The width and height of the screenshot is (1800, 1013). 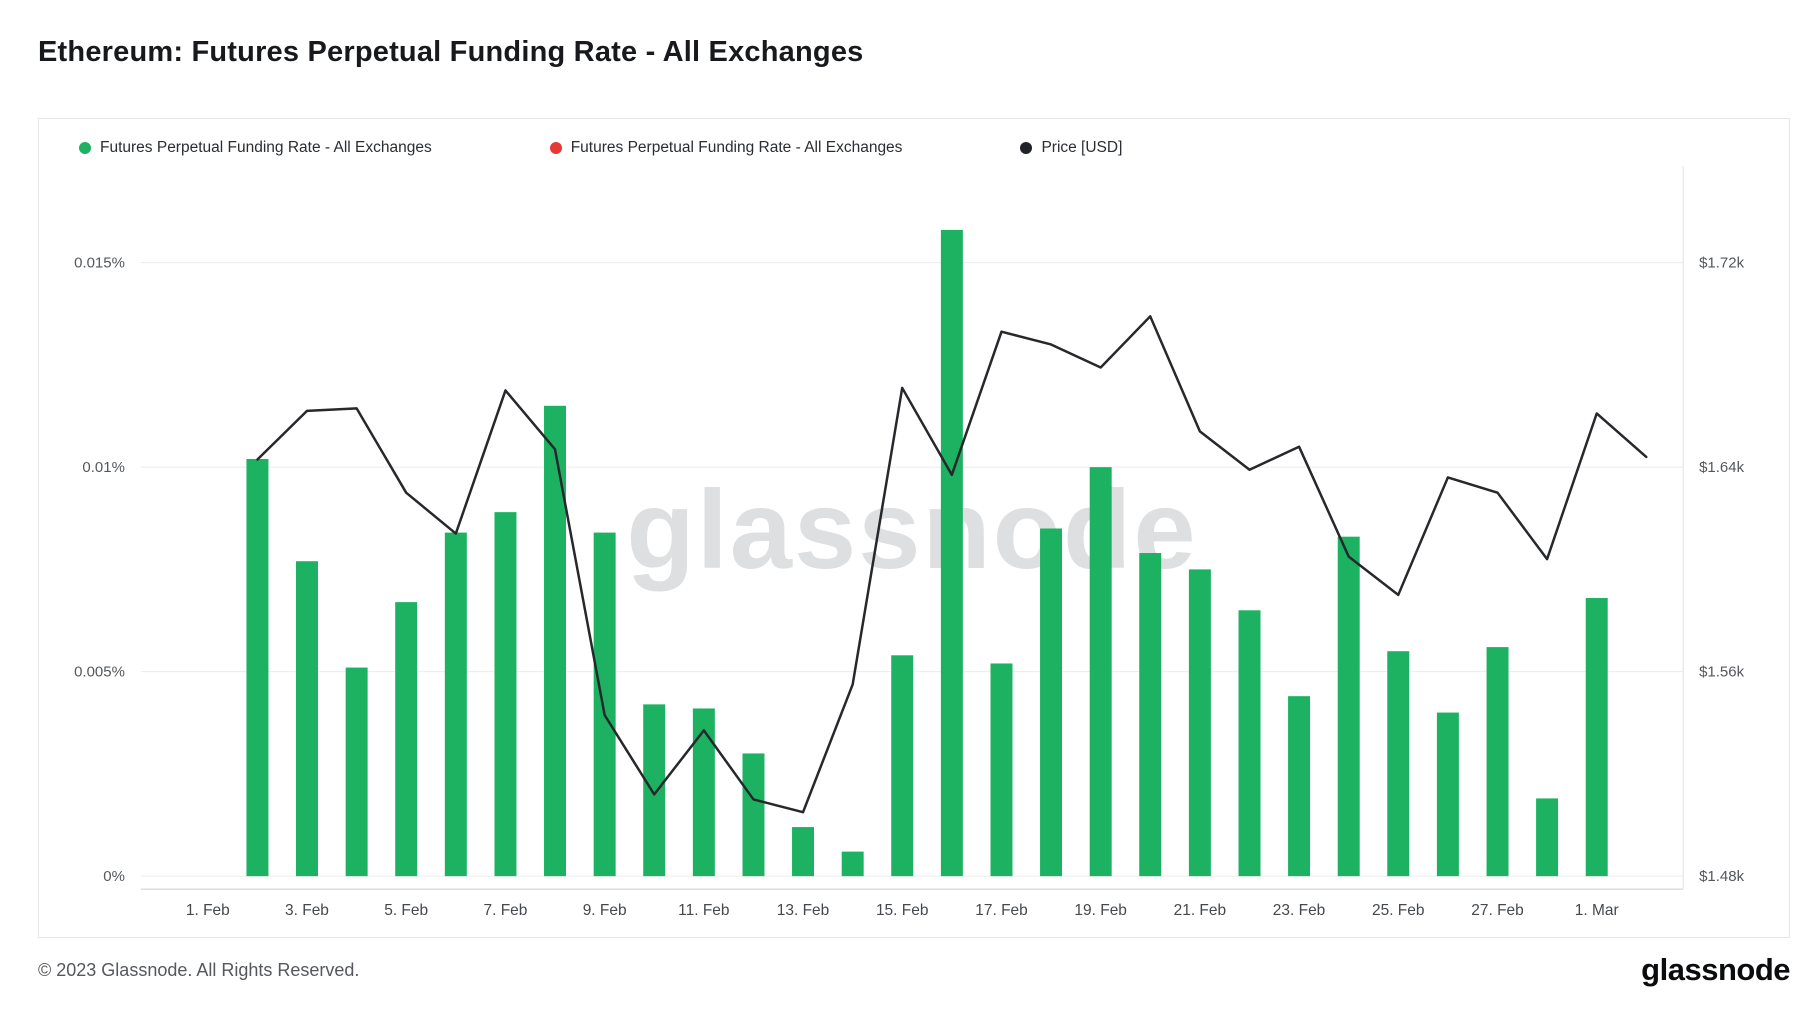 I want to click on x-axis-label: 19. Feb, so click(x=1100, y=910).